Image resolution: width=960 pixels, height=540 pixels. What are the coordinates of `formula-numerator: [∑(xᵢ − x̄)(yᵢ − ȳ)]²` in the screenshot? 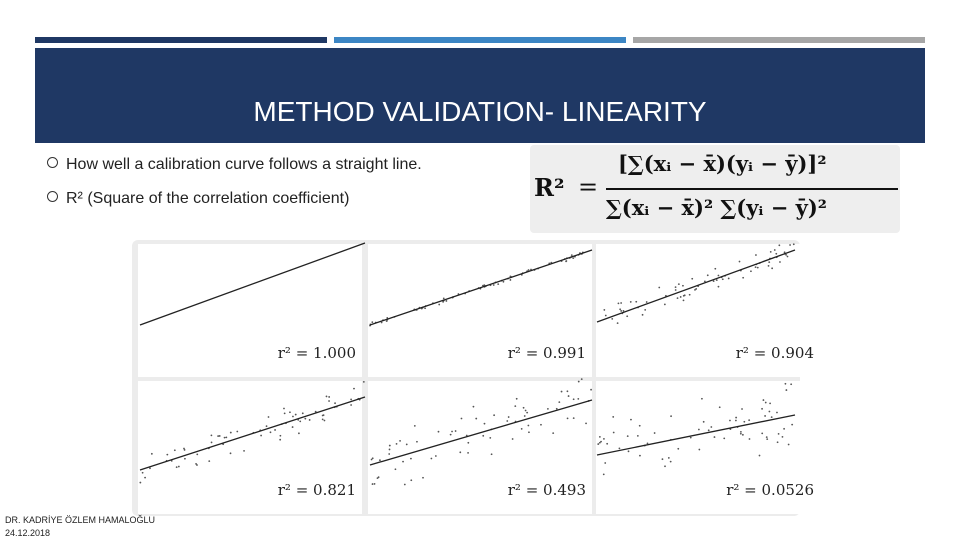 It's located at (722, 163).